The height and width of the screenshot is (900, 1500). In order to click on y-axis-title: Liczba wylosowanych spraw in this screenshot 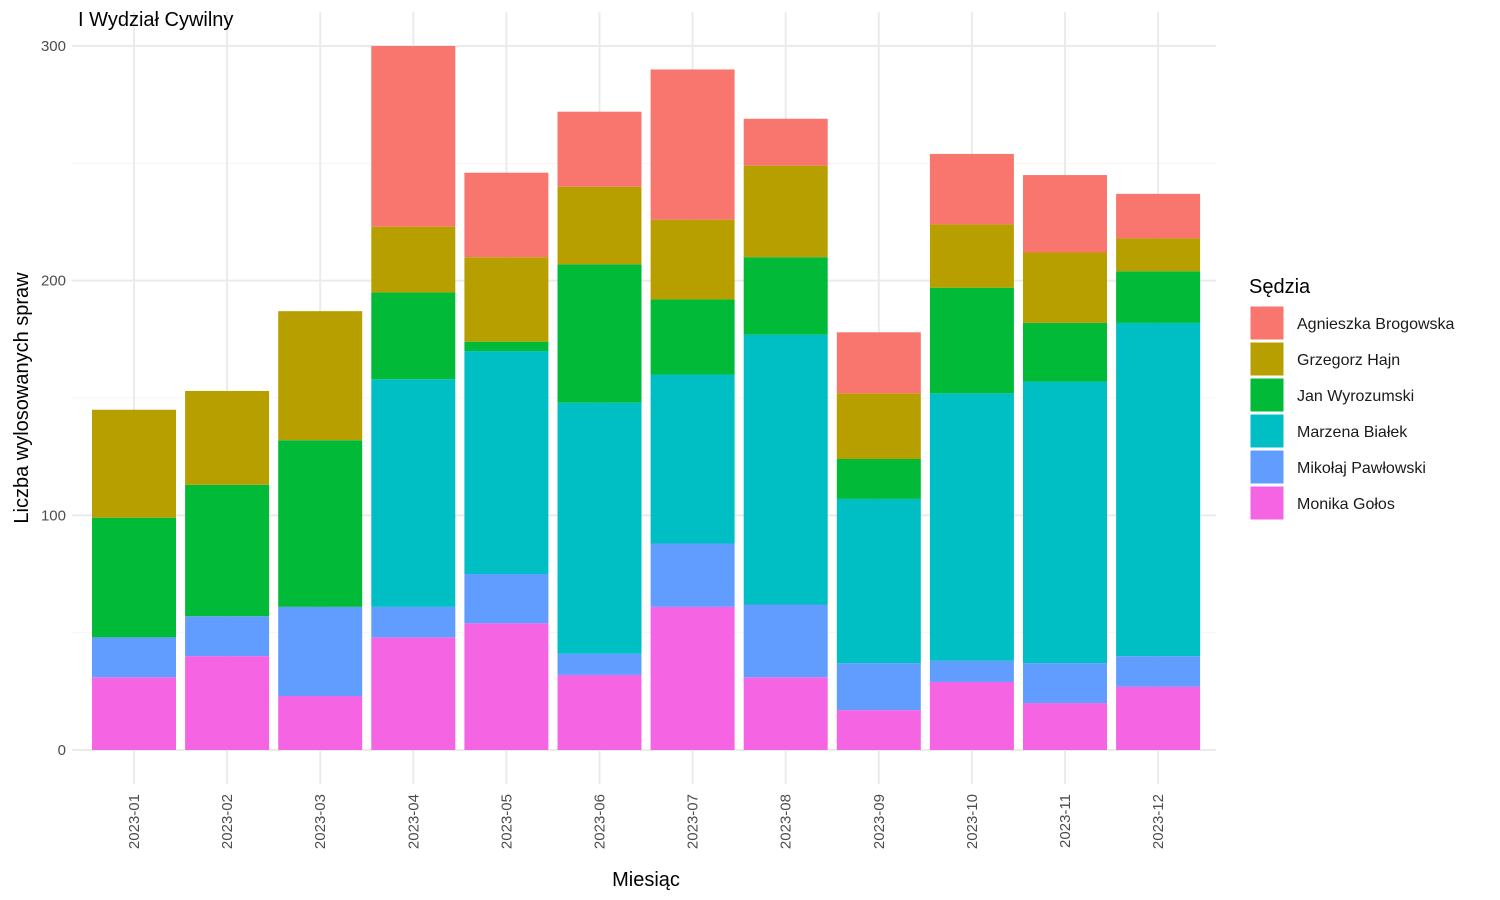, I will do `click(22, 398)`.